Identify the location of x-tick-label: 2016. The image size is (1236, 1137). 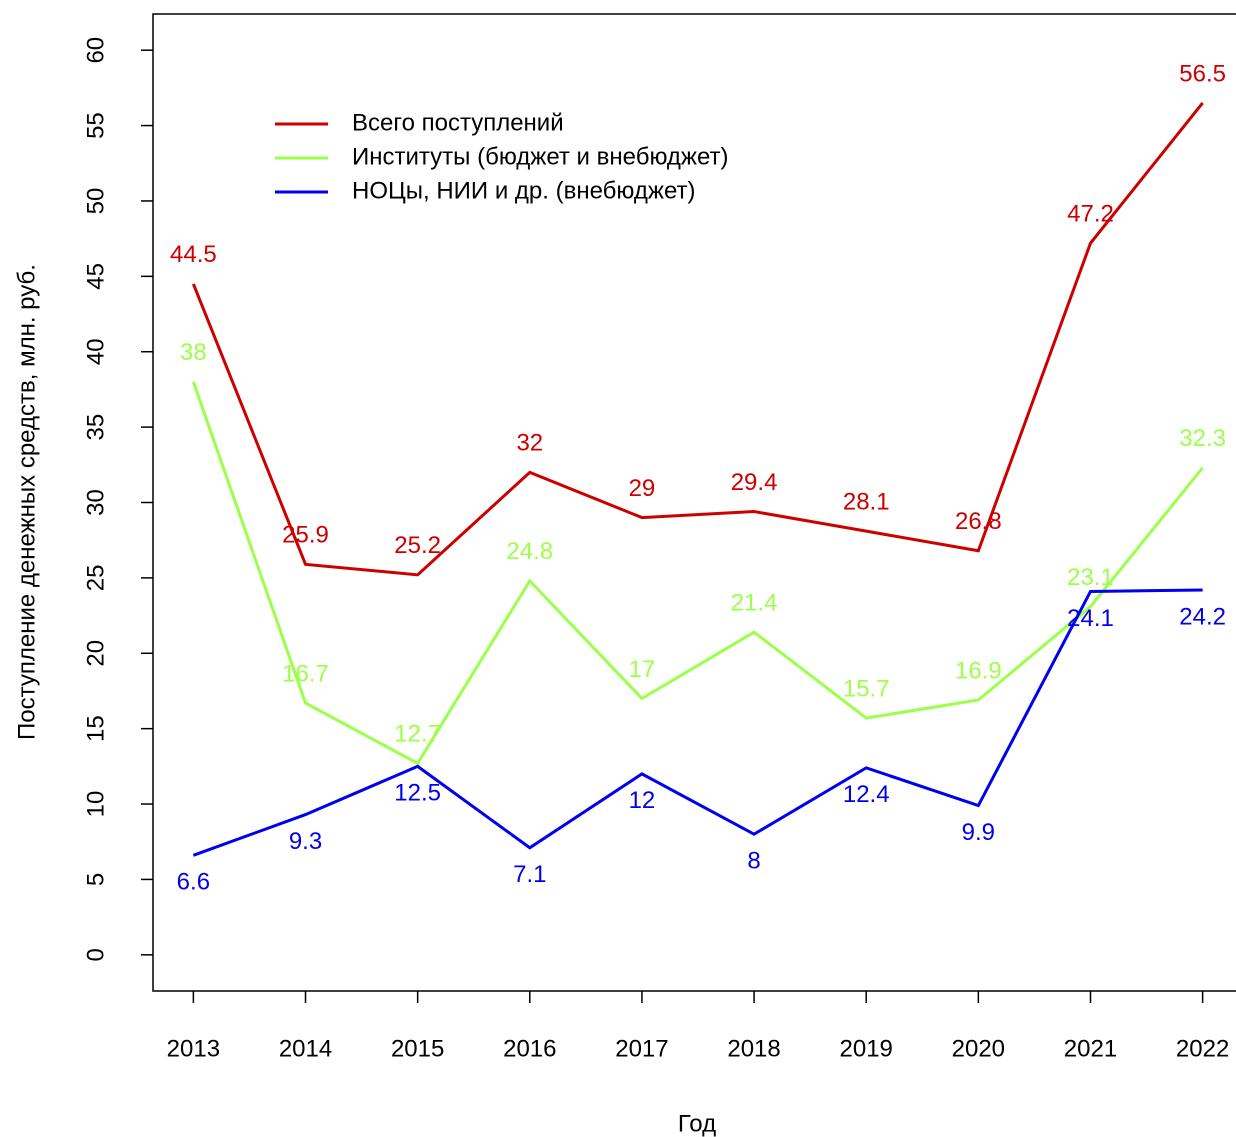
(529, 1048).